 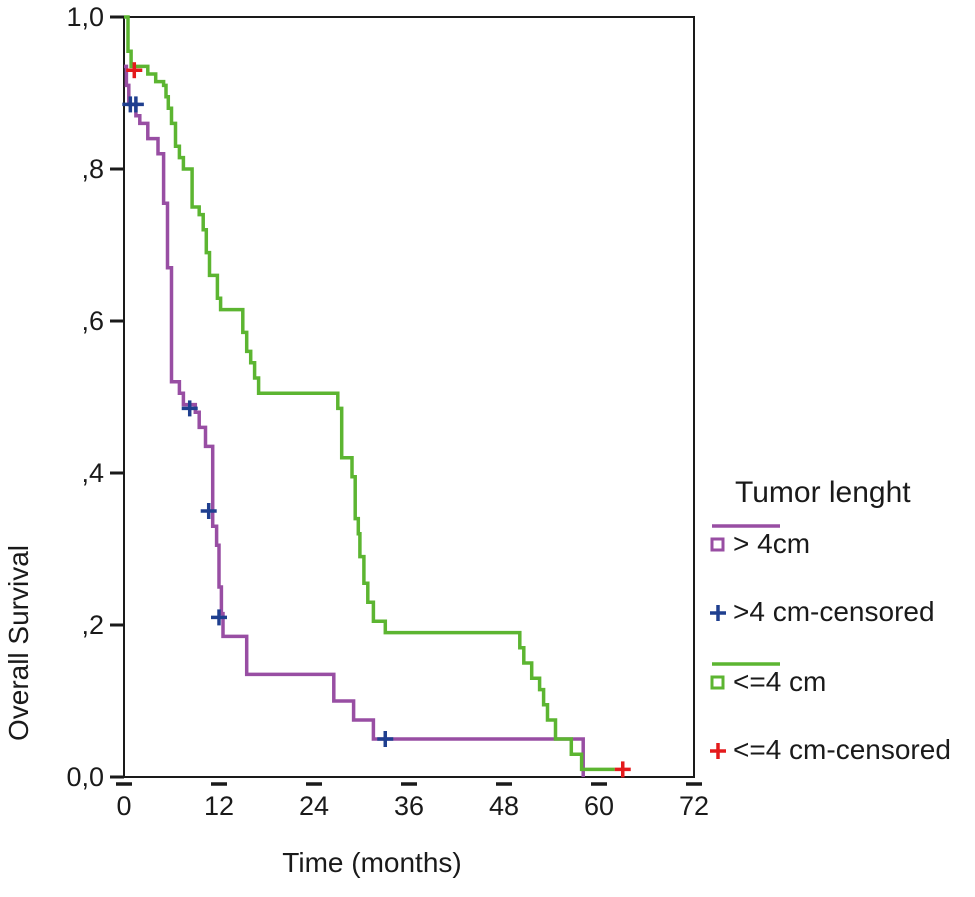 What do you see at coordinates (92, 473) in the screenshot?
I see `y-tick-label: ,4` at bounding box center [92, 473].